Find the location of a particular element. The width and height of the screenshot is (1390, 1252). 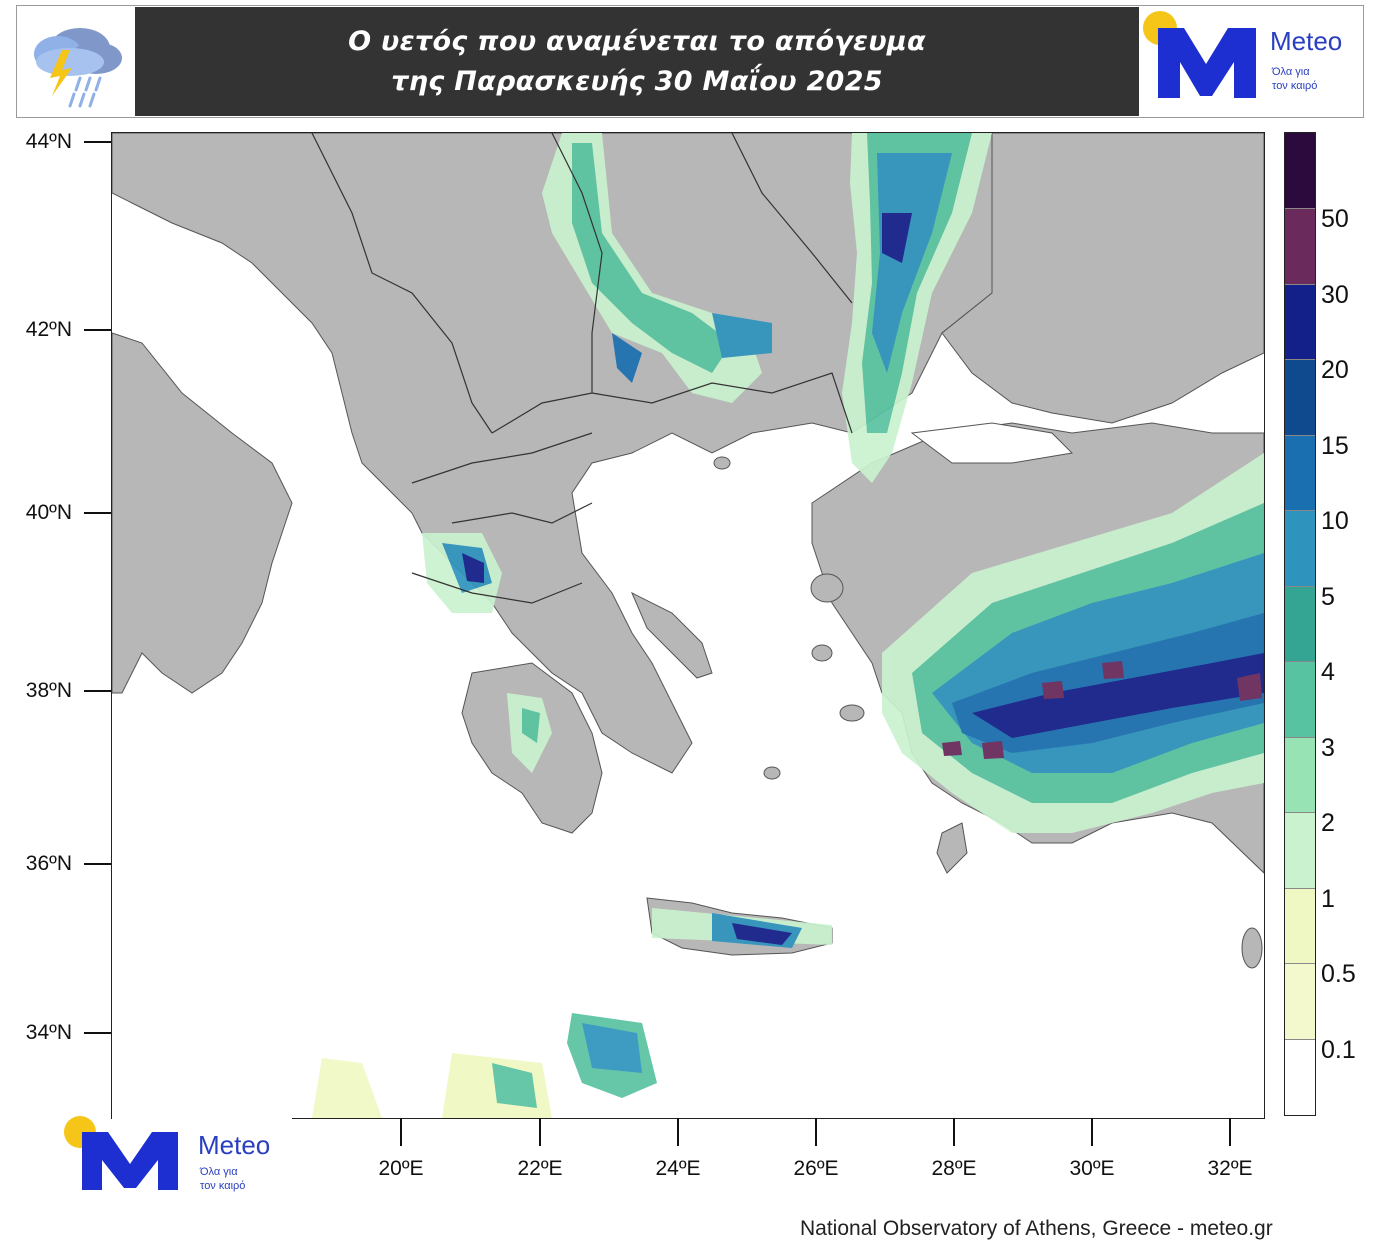

lon-label-32: 32ºE is located at coordinates (1230, 1168).